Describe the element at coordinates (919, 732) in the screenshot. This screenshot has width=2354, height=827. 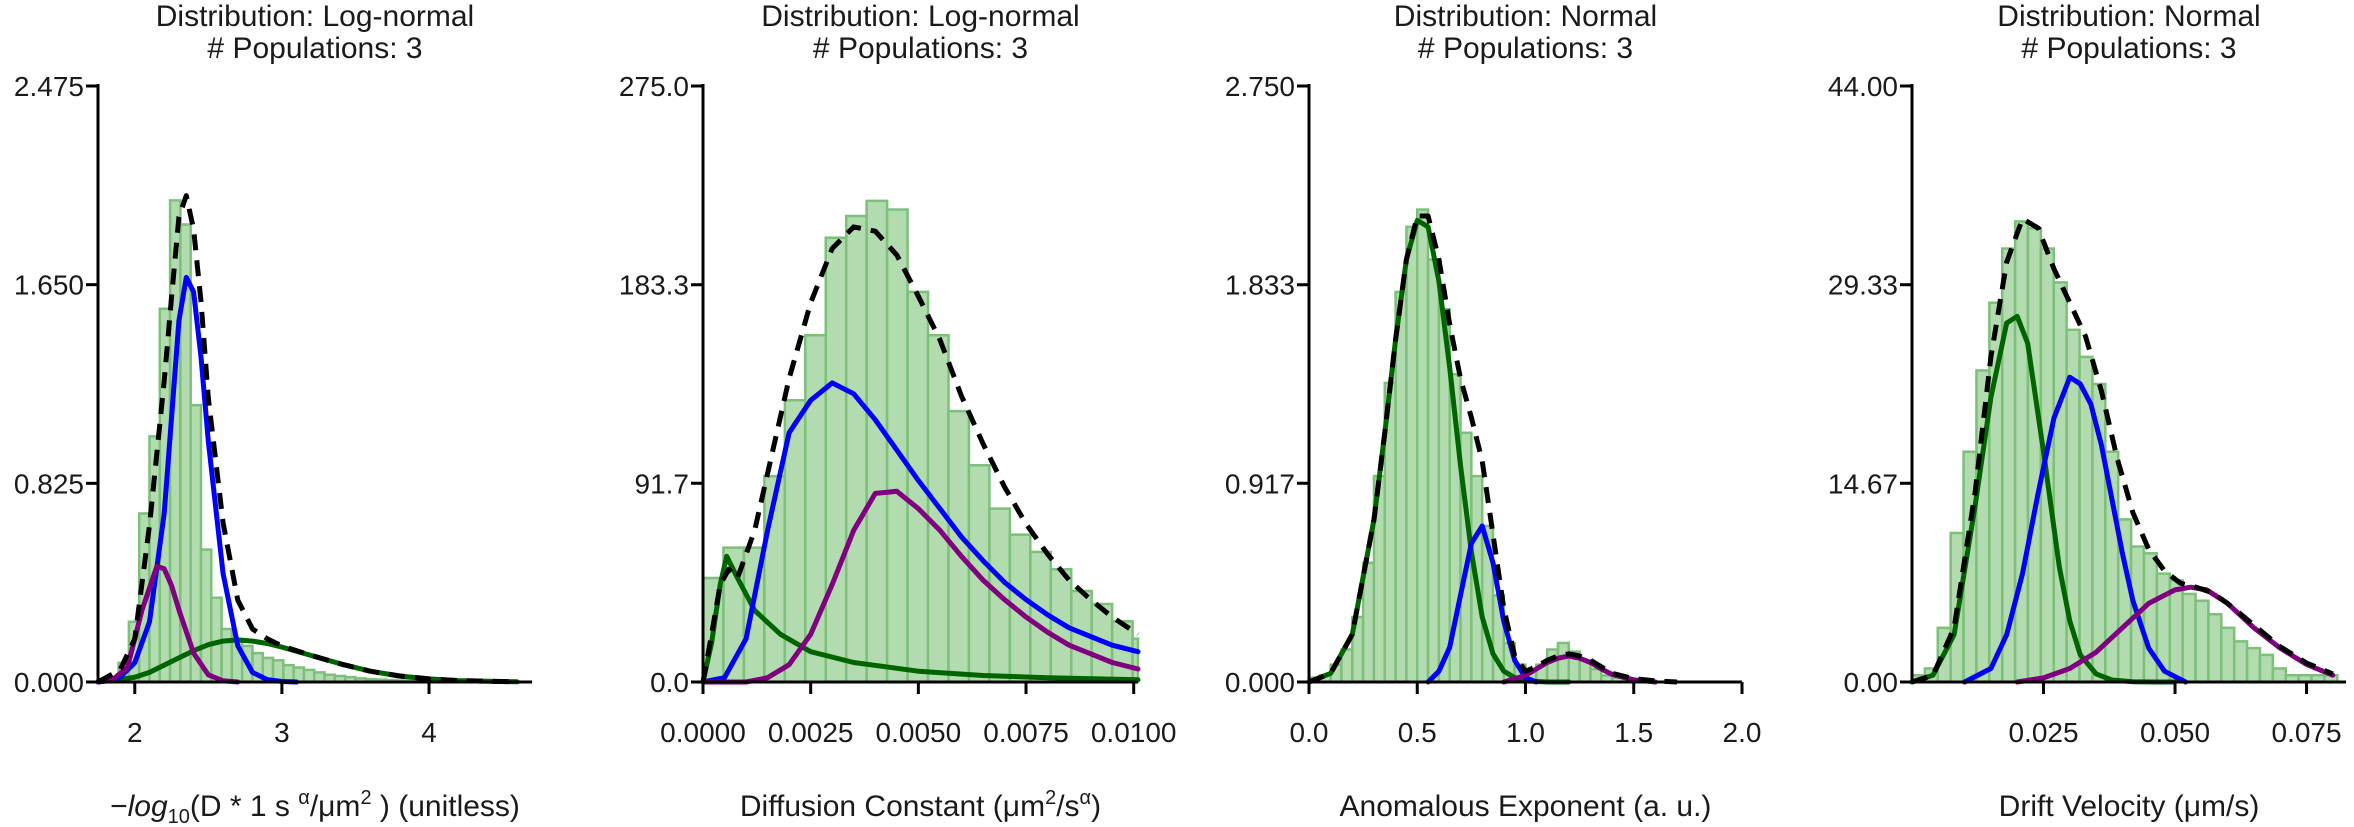
I see `x-tick-label: 0.0050` at that location.